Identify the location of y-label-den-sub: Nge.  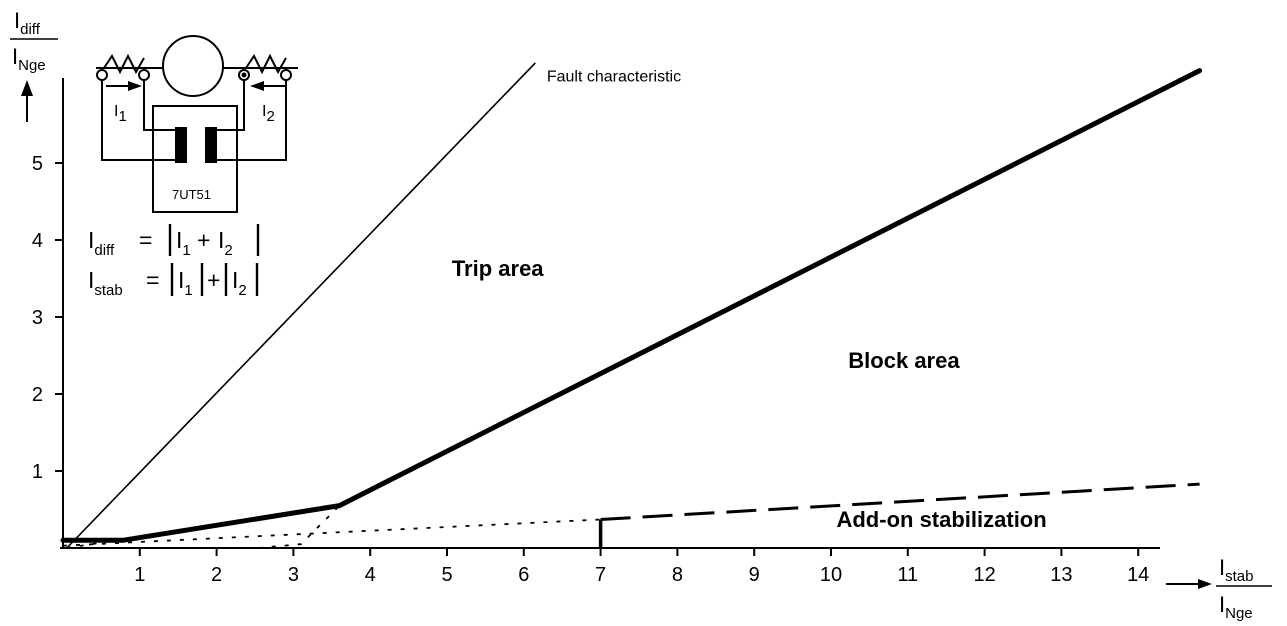
(32, 65).